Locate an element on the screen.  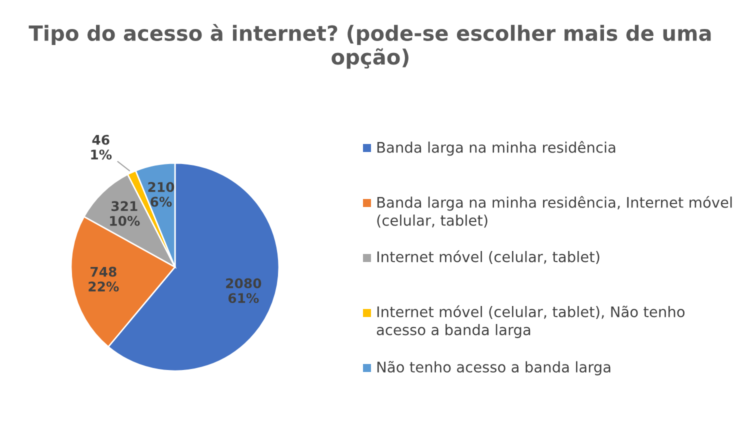
data-label: 2080 61% is located at coordinates (244, 291).